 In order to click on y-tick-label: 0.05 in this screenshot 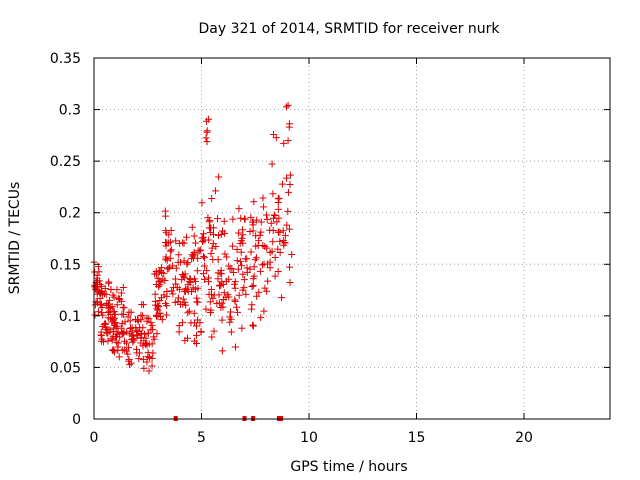, I will do `click(65, 368)`.